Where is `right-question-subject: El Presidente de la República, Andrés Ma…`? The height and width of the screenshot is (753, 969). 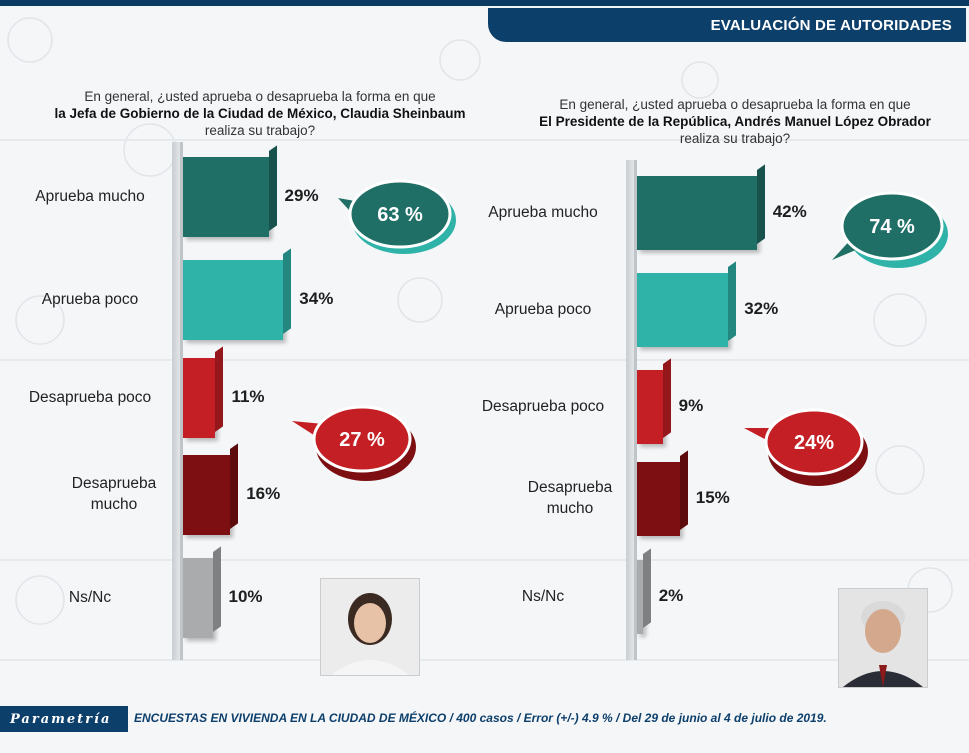 right-question-subject: El Presidente de la República, Andrés Ma… is located at coordinates (735, 121).